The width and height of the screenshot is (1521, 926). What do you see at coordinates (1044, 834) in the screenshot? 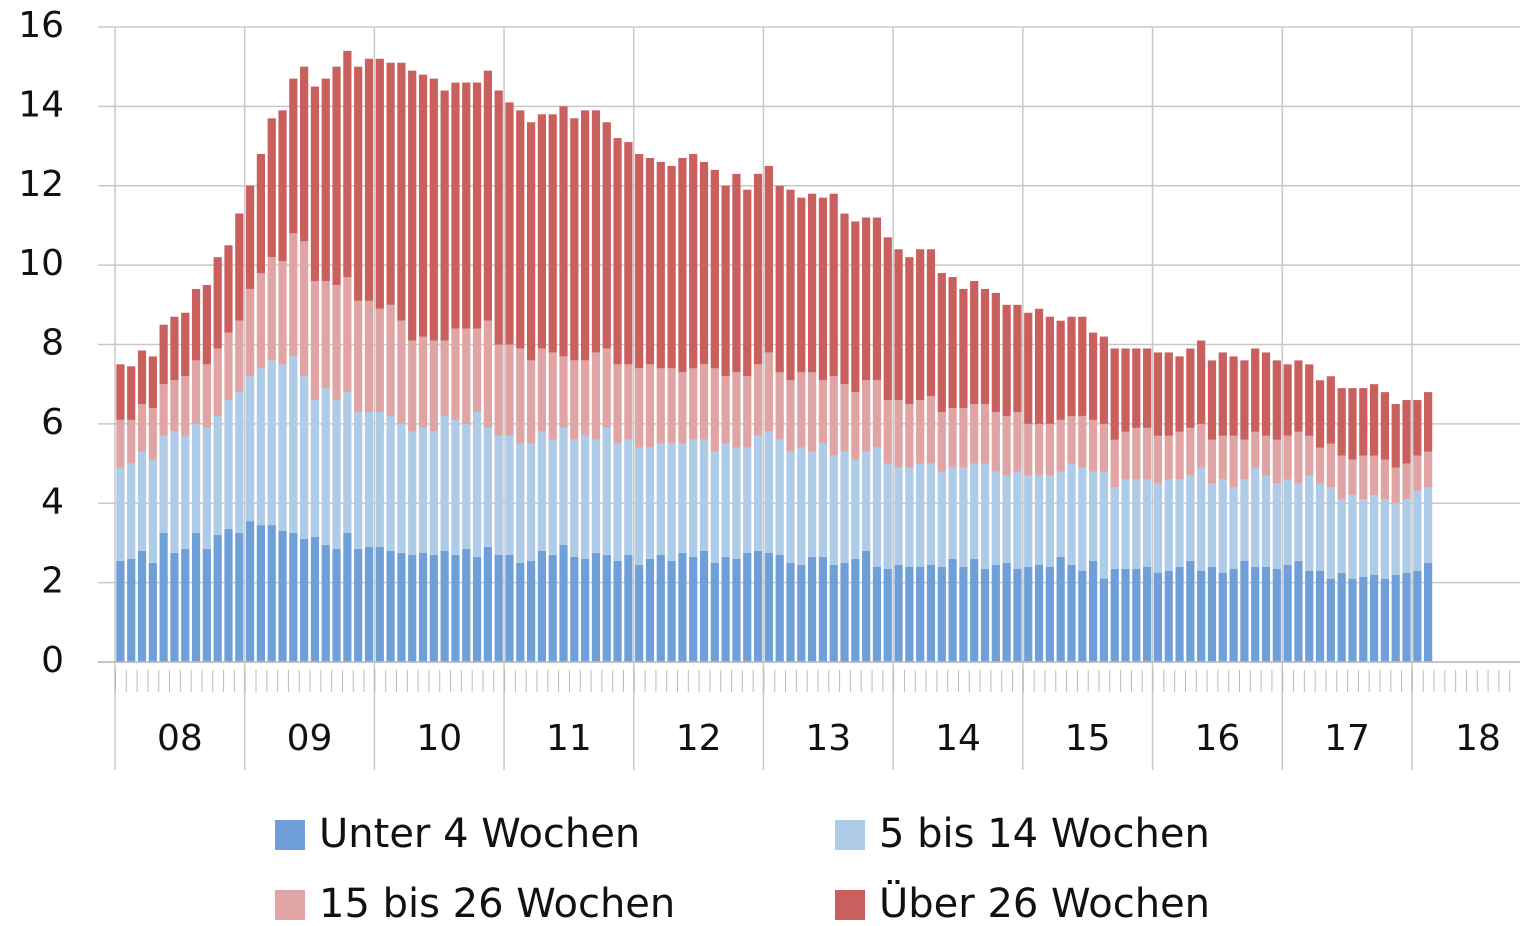
I see `legend-label: 5 bis 14 Wochen` at bounding box center [1044, 834].